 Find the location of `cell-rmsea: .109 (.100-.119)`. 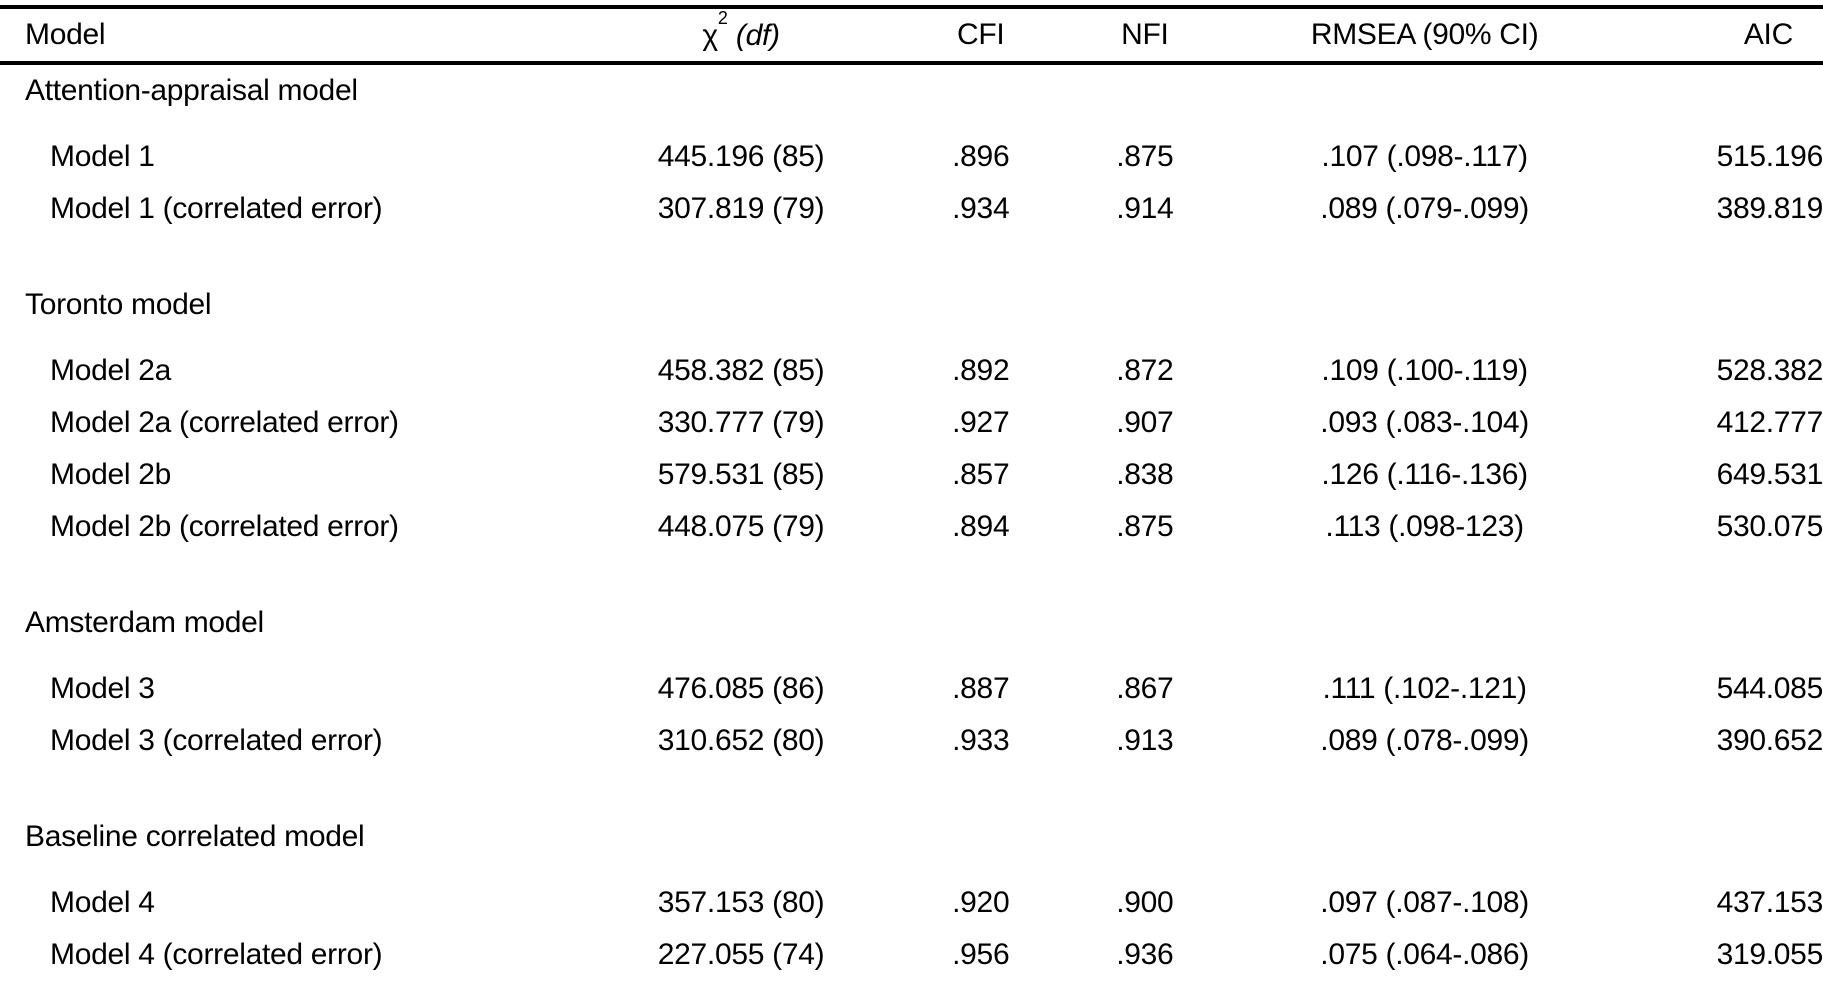

cell-rmsea: .109 (.100-.119) is located at coordinates (1424, 370).